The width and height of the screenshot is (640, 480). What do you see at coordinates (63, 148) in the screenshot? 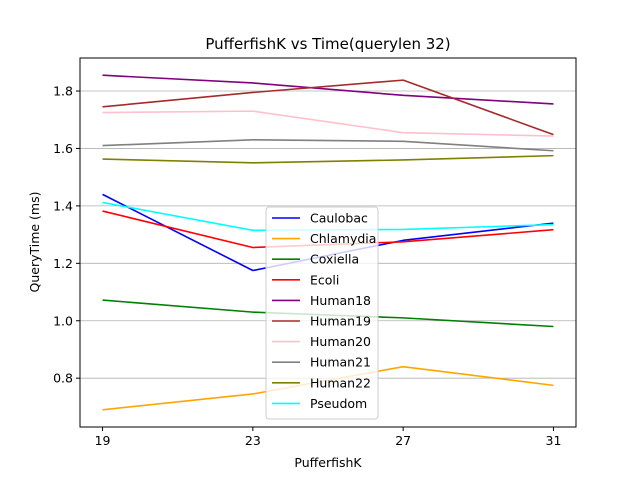
I see `y-tick-label: 1.6` at bounding box center [63, 148].